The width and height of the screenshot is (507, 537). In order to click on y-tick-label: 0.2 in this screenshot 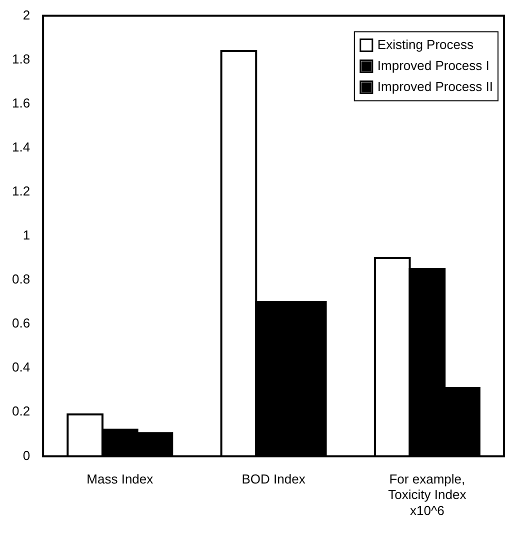, I will do `click(21, 411)`.